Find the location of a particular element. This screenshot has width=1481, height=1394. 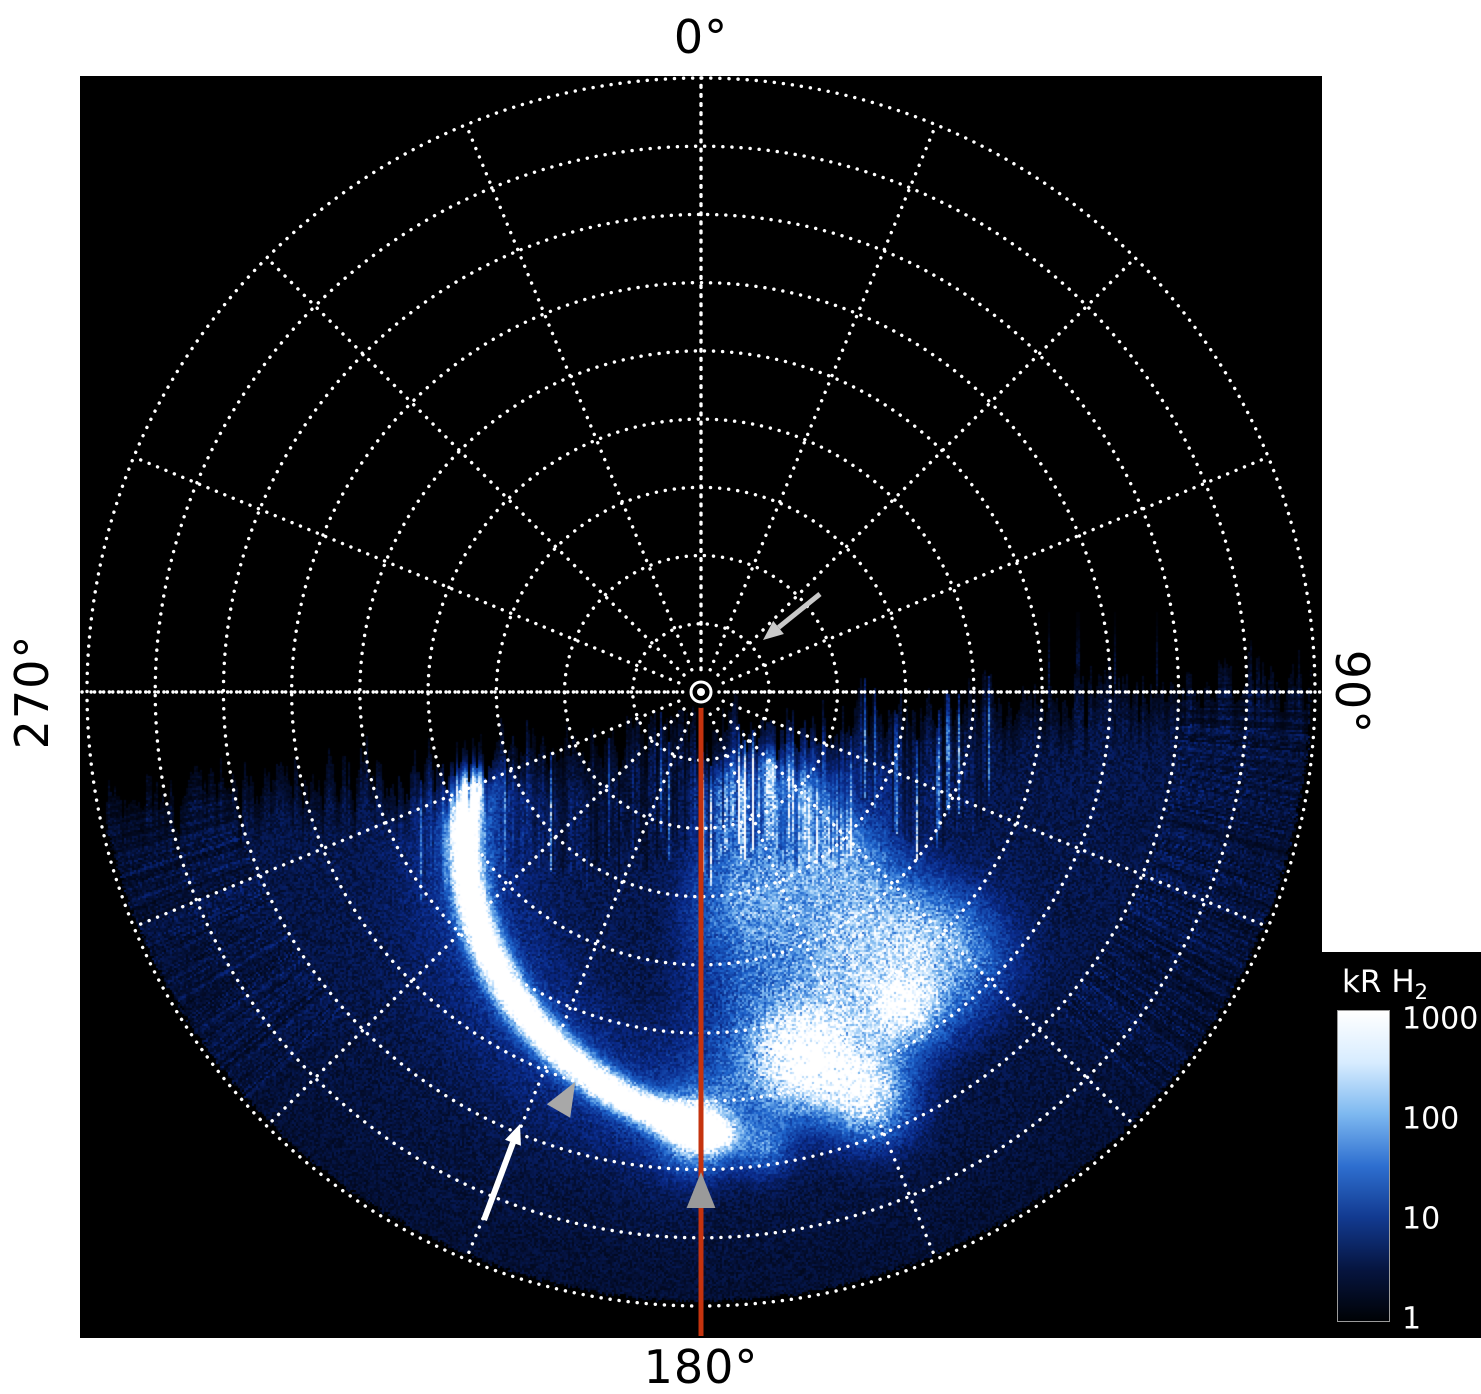

colorbar-gradient is located at coordinates (1363, 1166).